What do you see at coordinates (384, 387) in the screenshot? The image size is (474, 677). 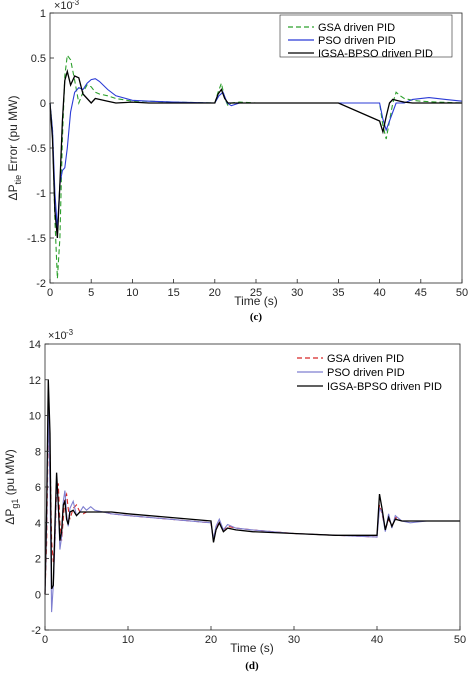 I see `chart-d-legend-label-2: IGSA-BPSO driven PID` at bounding box center [384, 387].